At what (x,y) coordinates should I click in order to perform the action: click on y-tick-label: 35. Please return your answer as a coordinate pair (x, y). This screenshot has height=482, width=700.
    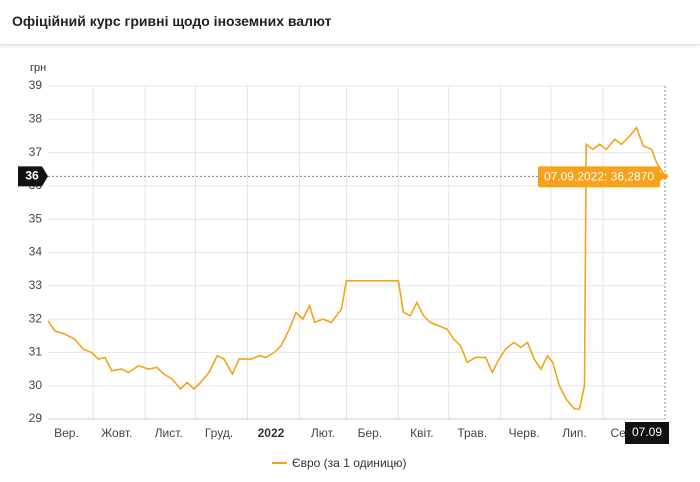
    Looking at the image, I should click on (36, 218).